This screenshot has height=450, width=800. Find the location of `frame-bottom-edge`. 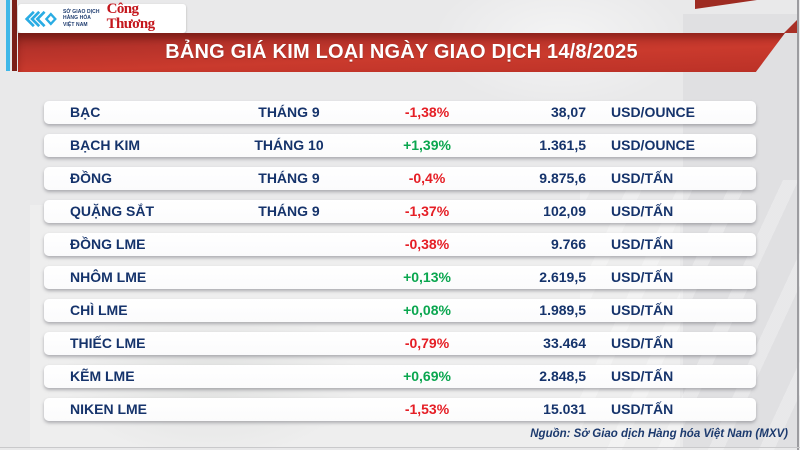

frame-bottom-edge is located at coordinates (400, 447).